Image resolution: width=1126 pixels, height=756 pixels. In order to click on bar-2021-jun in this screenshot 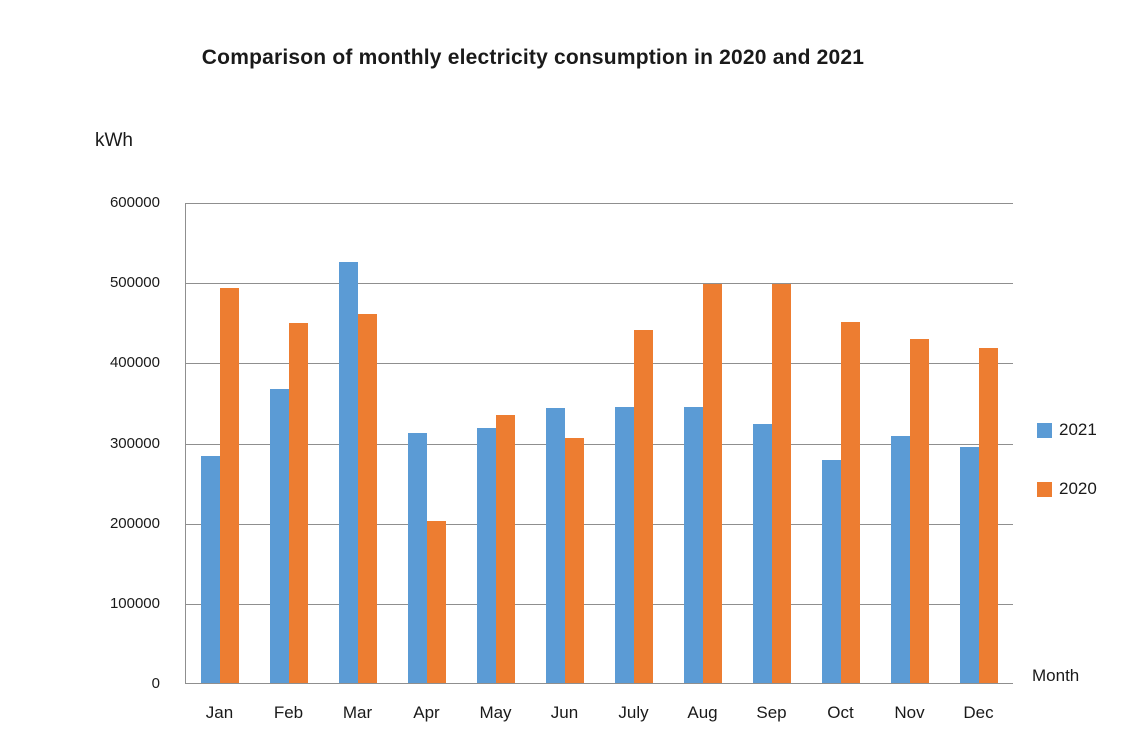, I will do `click(555, 546)`.